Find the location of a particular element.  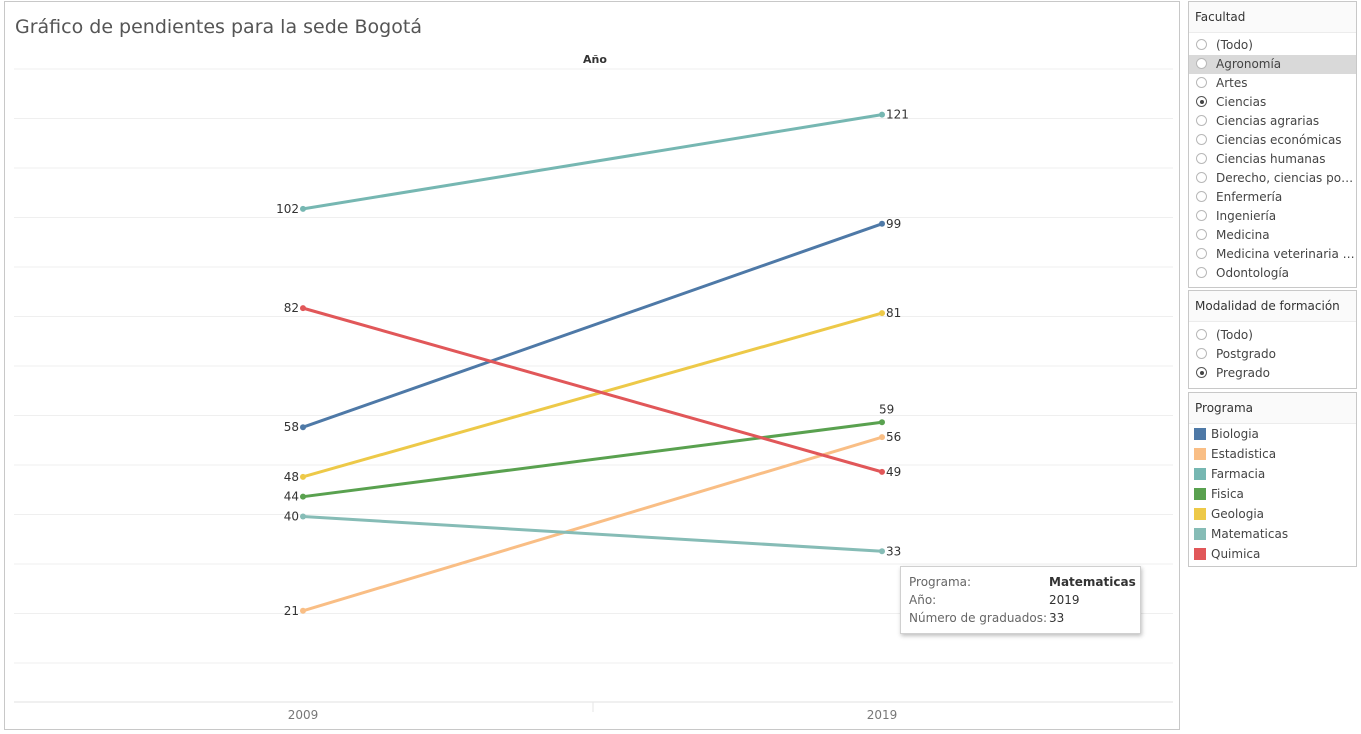

data-label-fisica: 44 is located at coordinates (291, 497).